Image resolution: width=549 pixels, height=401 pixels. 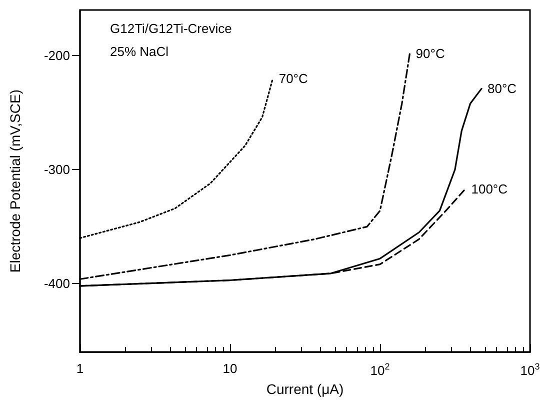 What do you see at coordinates (57, 170) in the screenshot?
I see `y-tick-label: -300` at bounding box center [57, 170].